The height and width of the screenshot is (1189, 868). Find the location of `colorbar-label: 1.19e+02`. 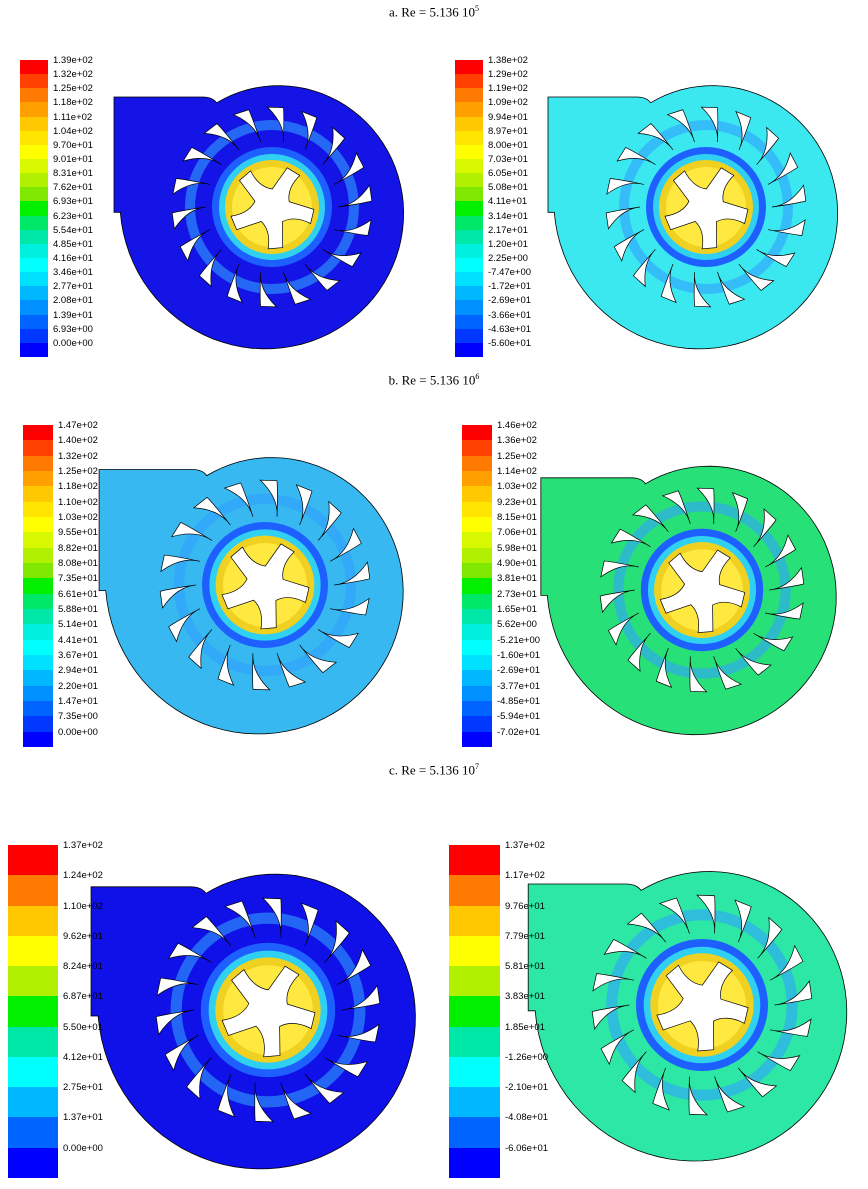

colorbar-label: 1.19e+02 is located at coordinates (508, 89).